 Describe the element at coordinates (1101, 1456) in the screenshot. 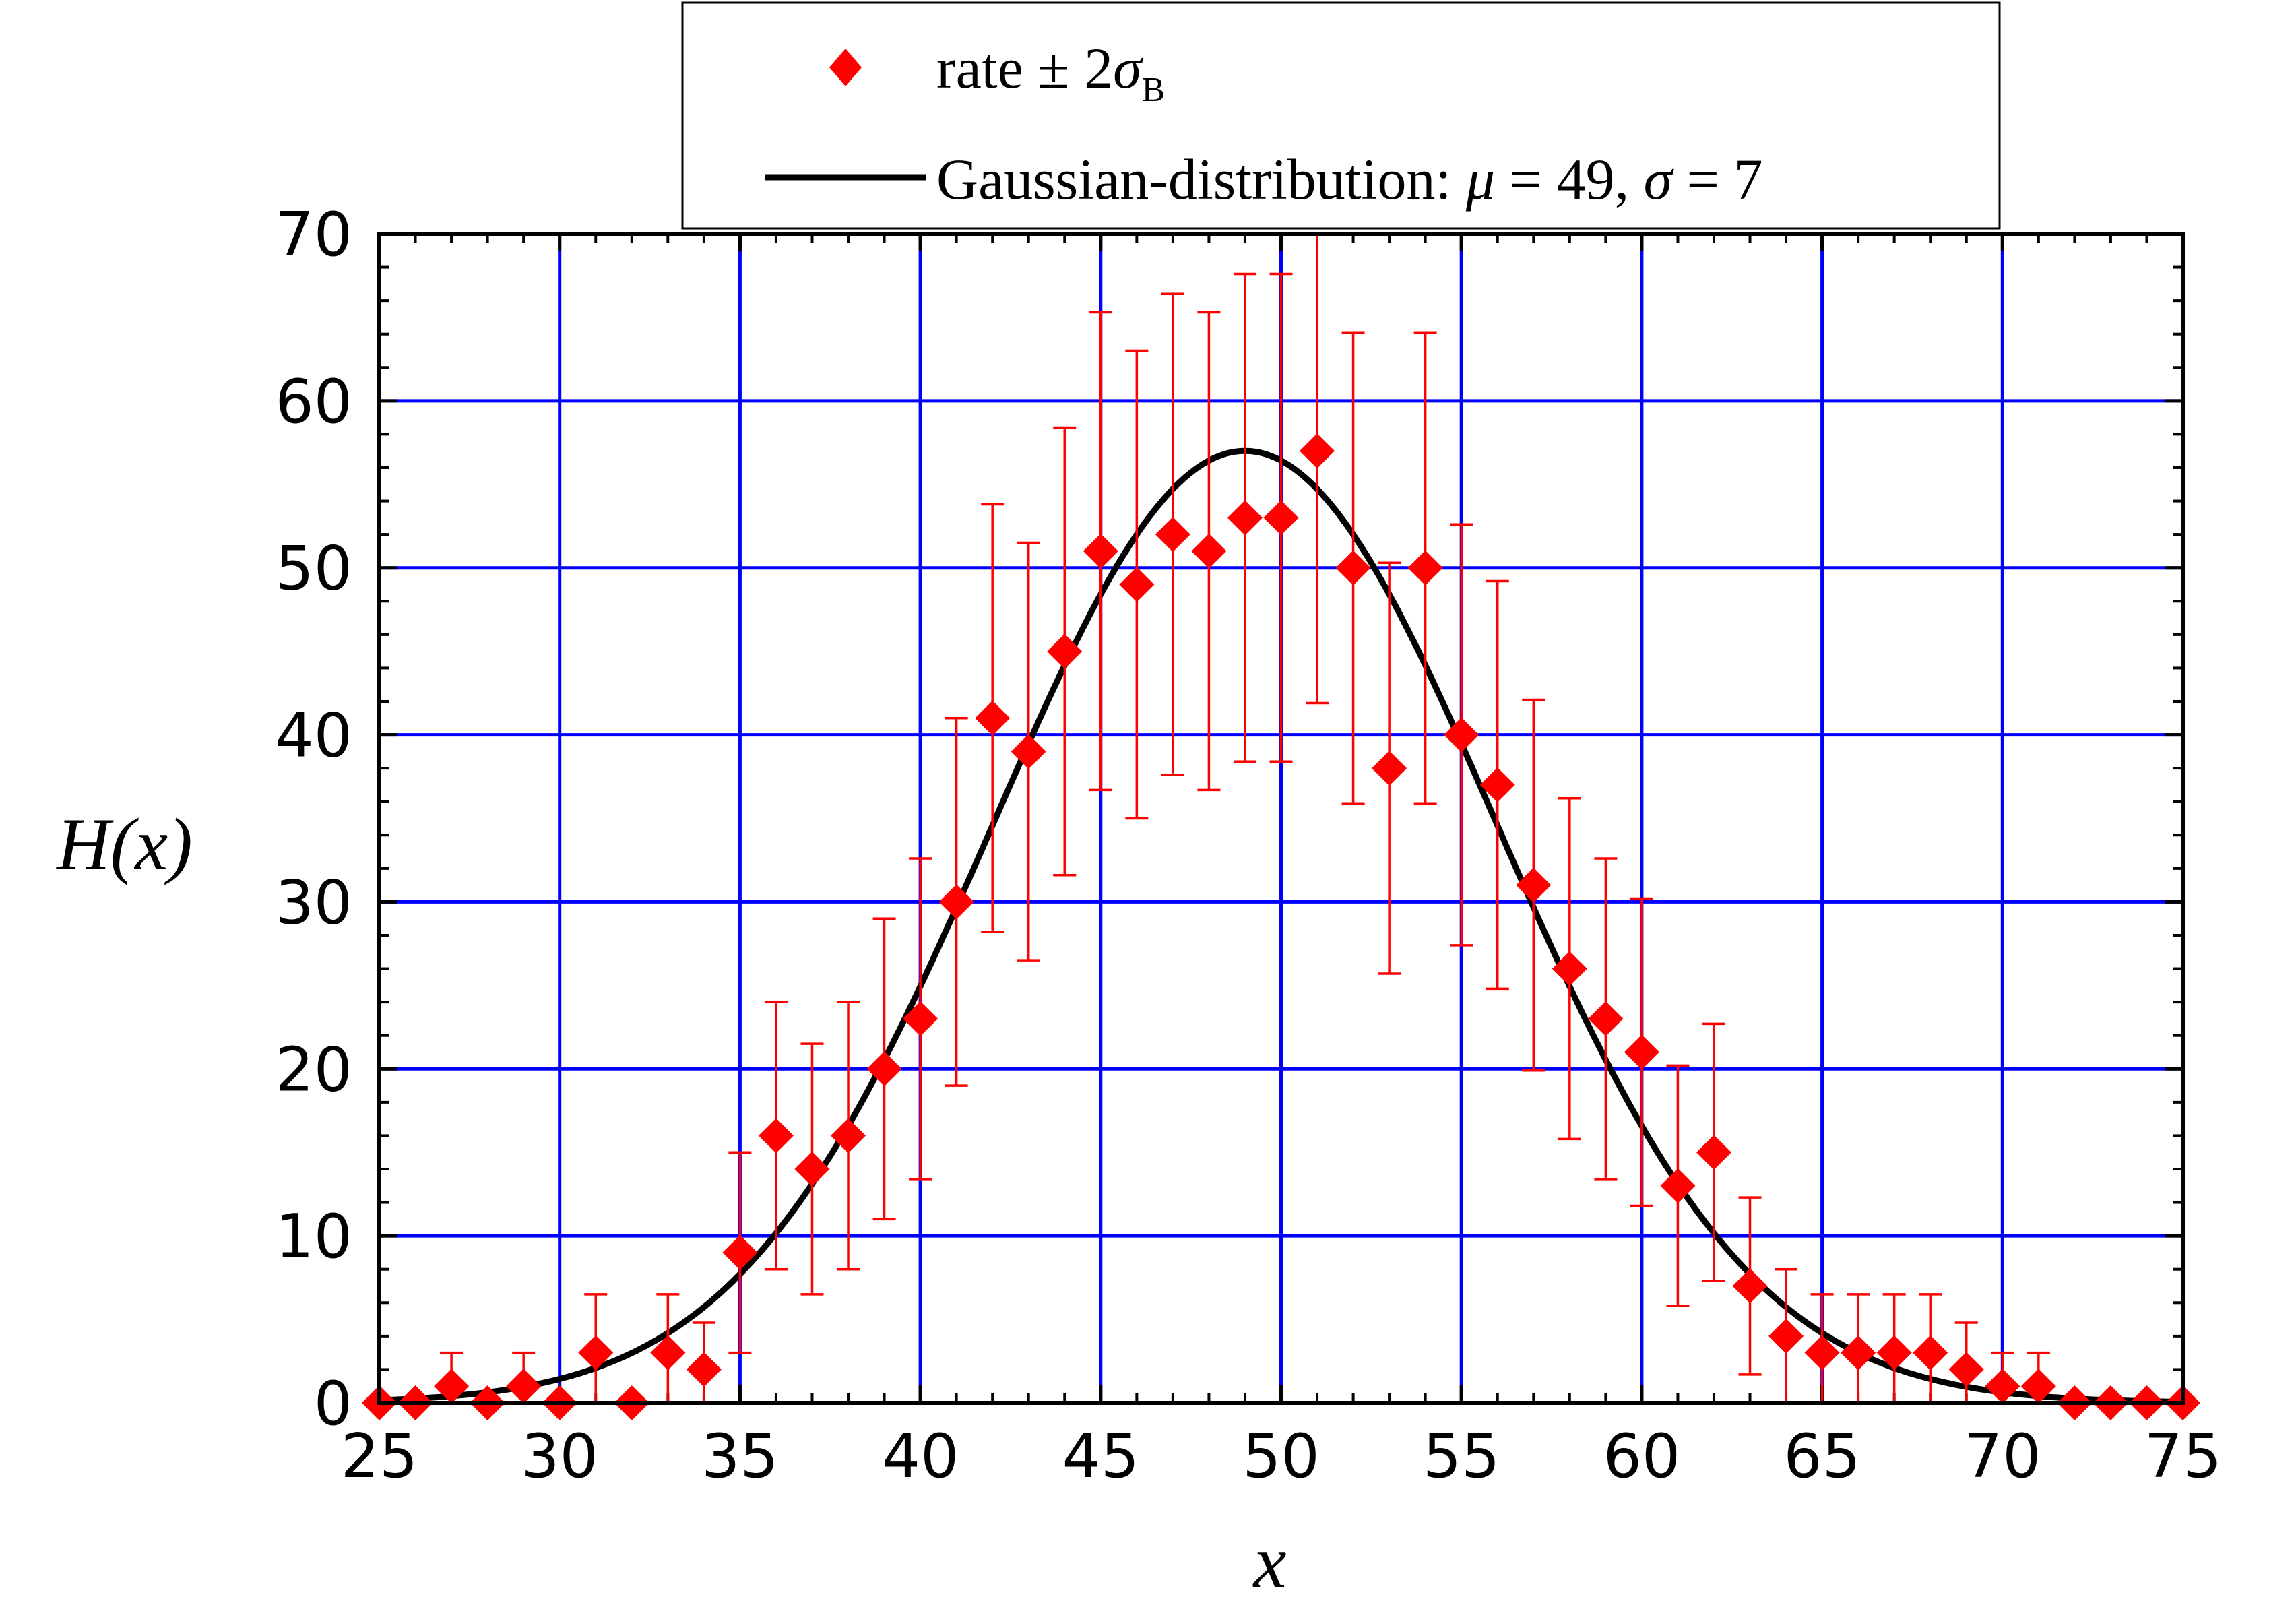

I see `x-tick-label: 45` at that location.